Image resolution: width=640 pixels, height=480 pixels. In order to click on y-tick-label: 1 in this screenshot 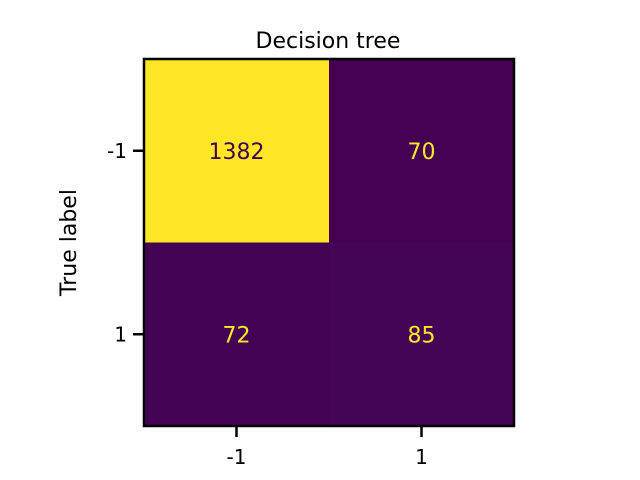, I will do `click(120, 334)`.